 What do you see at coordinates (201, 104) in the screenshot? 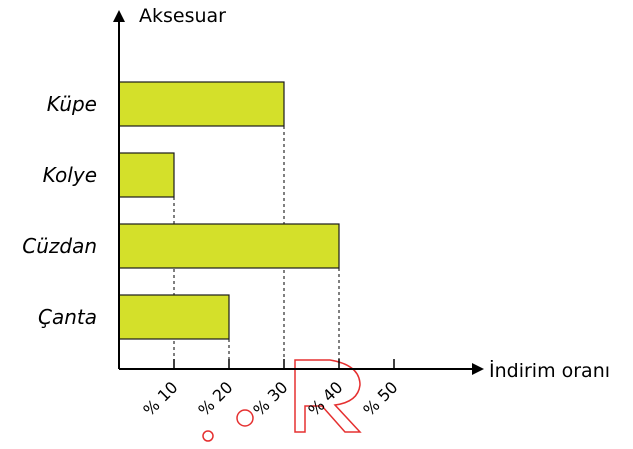
I see `bar-küpe` at bounding box center [201, 104].